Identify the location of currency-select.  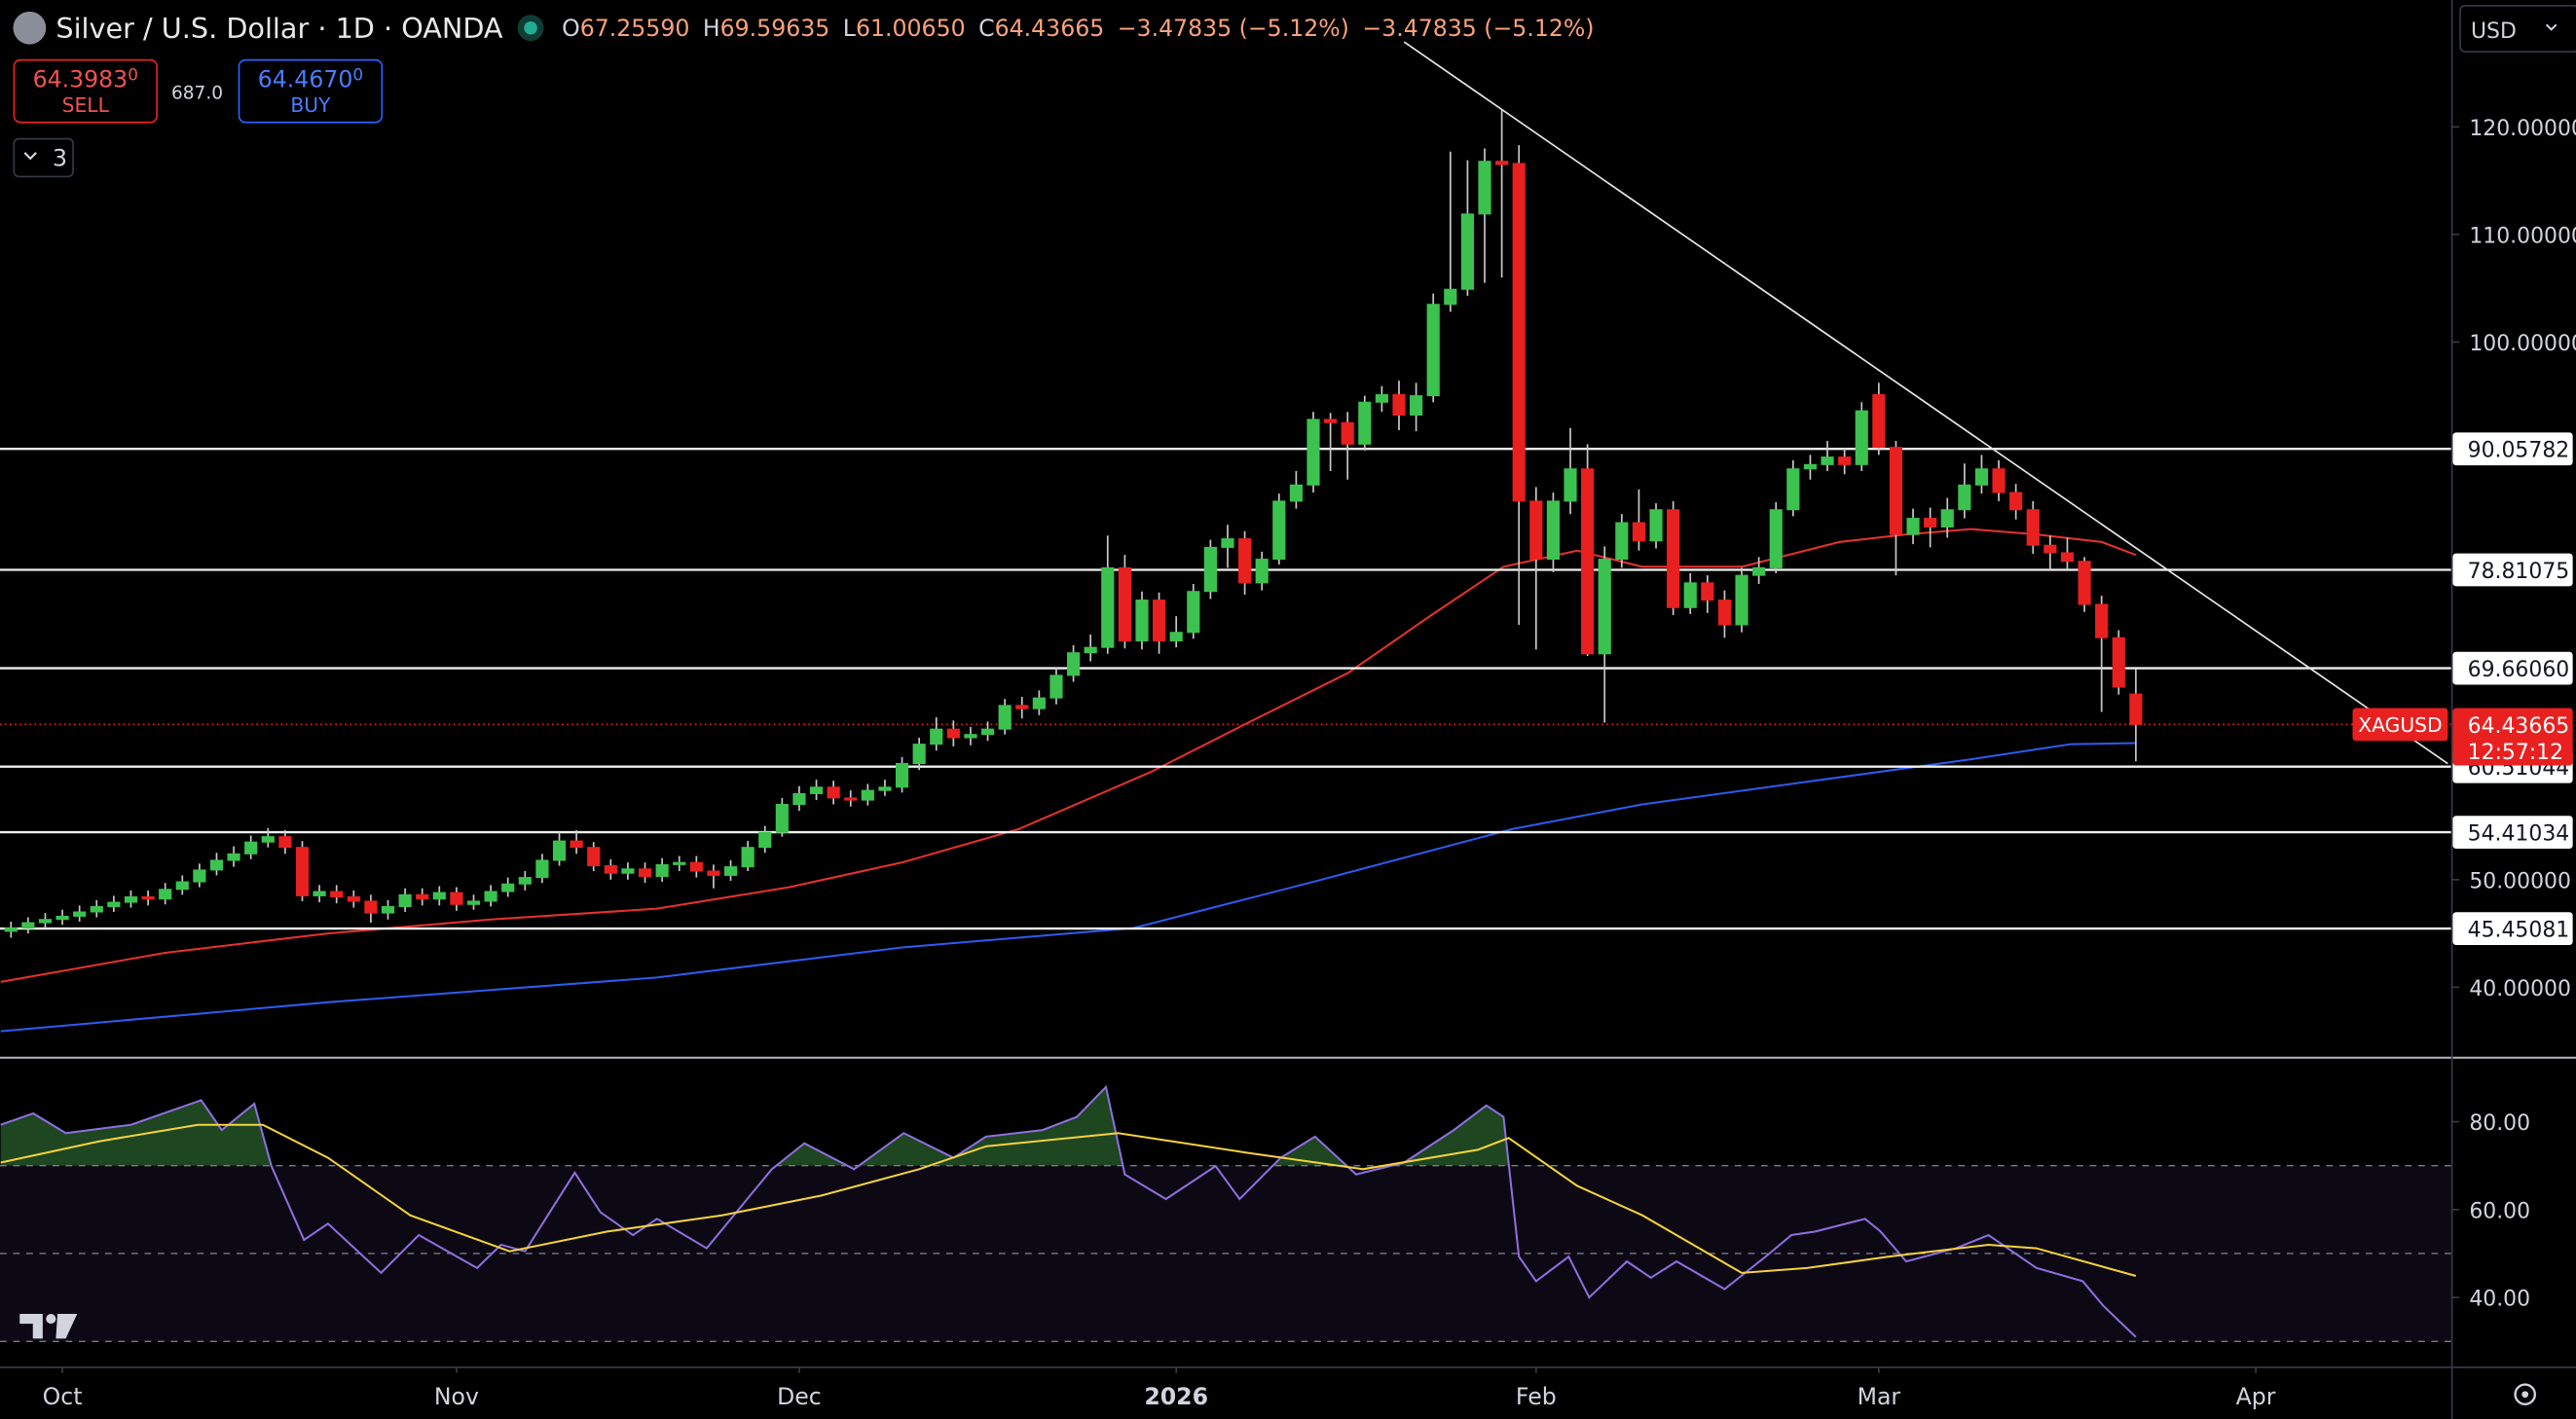
(2517, 29).